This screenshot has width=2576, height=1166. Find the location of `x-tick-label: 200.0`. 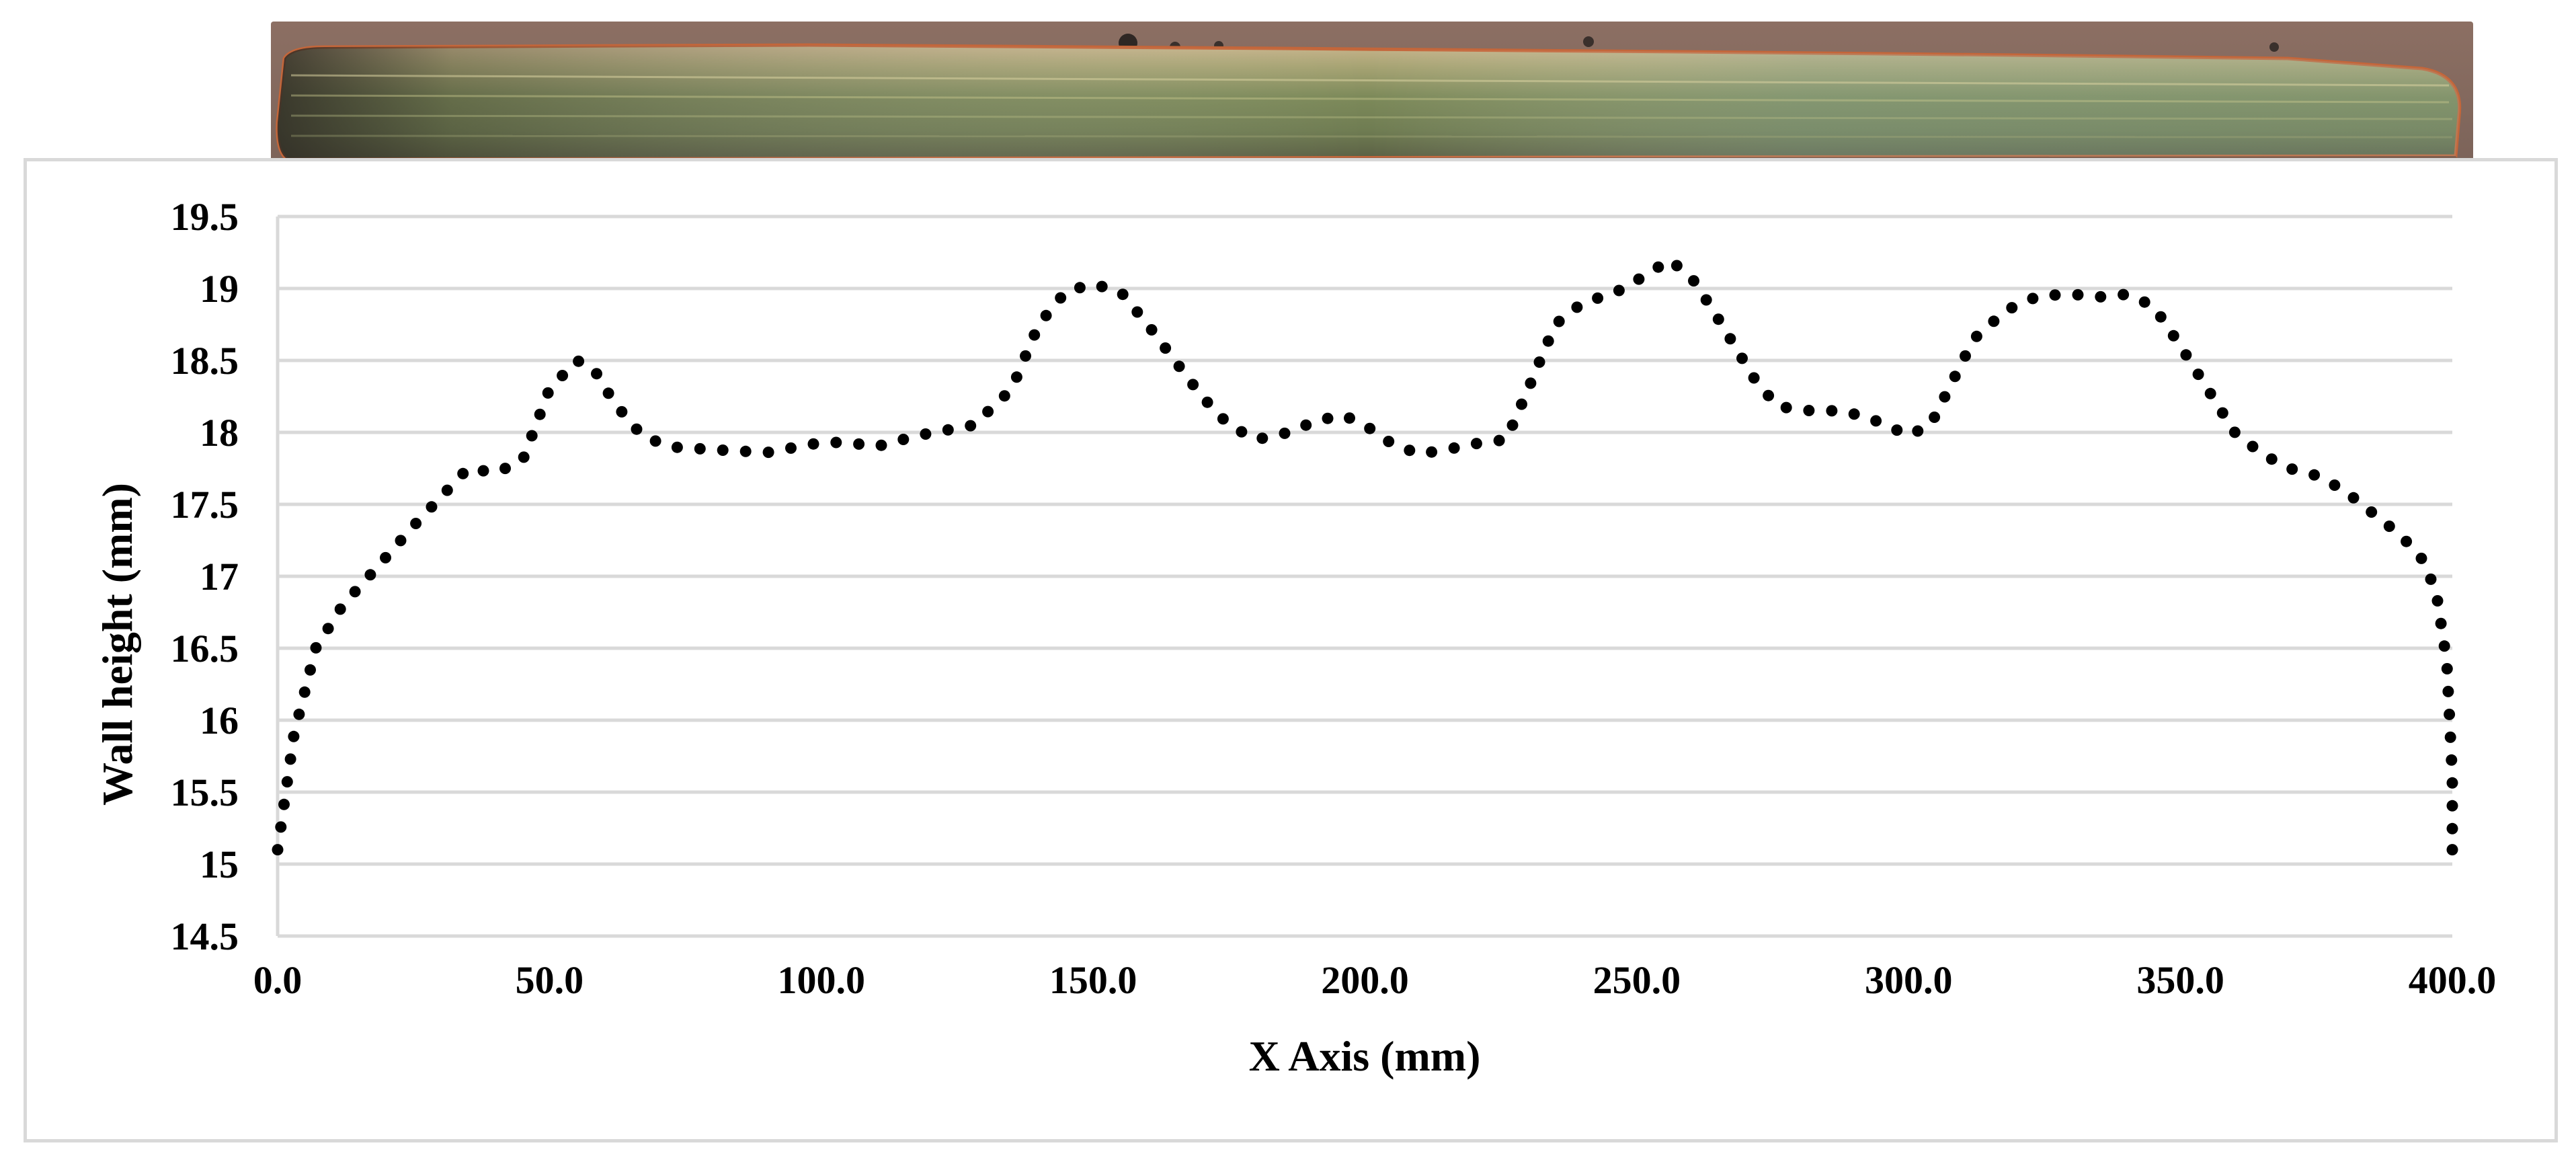

x-tick-label: 200.0 is located at coordinates (1365, 980).